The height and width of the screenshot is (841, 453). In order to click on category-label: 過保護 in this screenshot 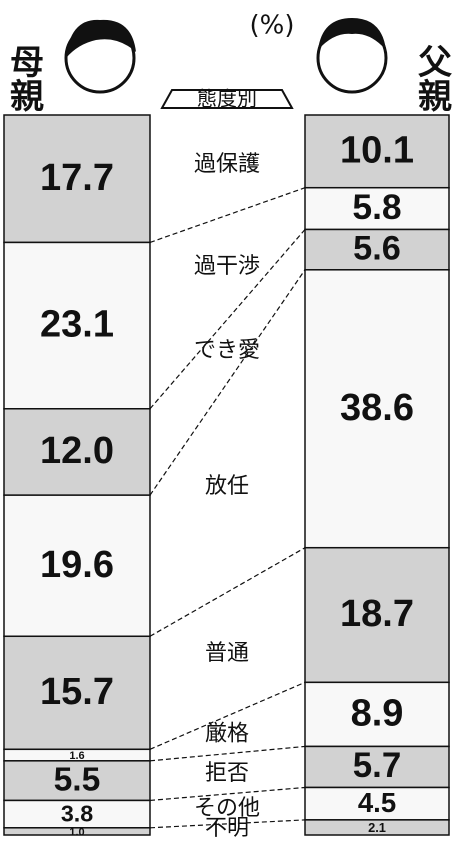, I will do `click(227, 164)`.